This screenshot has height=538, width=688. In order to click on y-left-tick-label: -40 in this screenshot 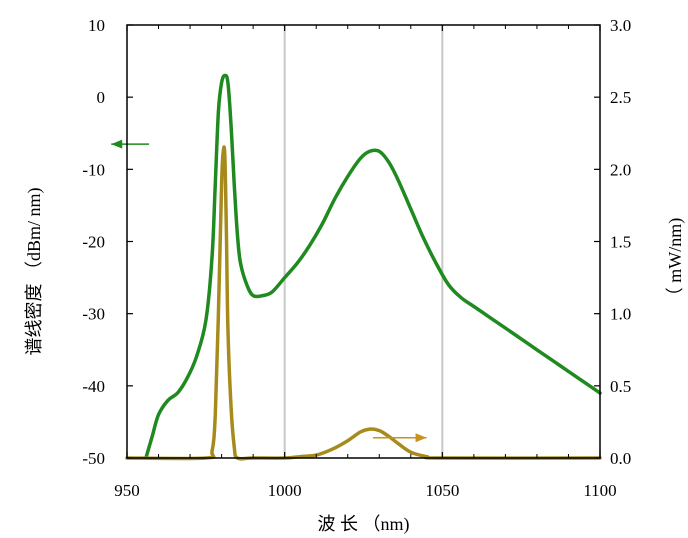, I will do `click(93, 386)`.